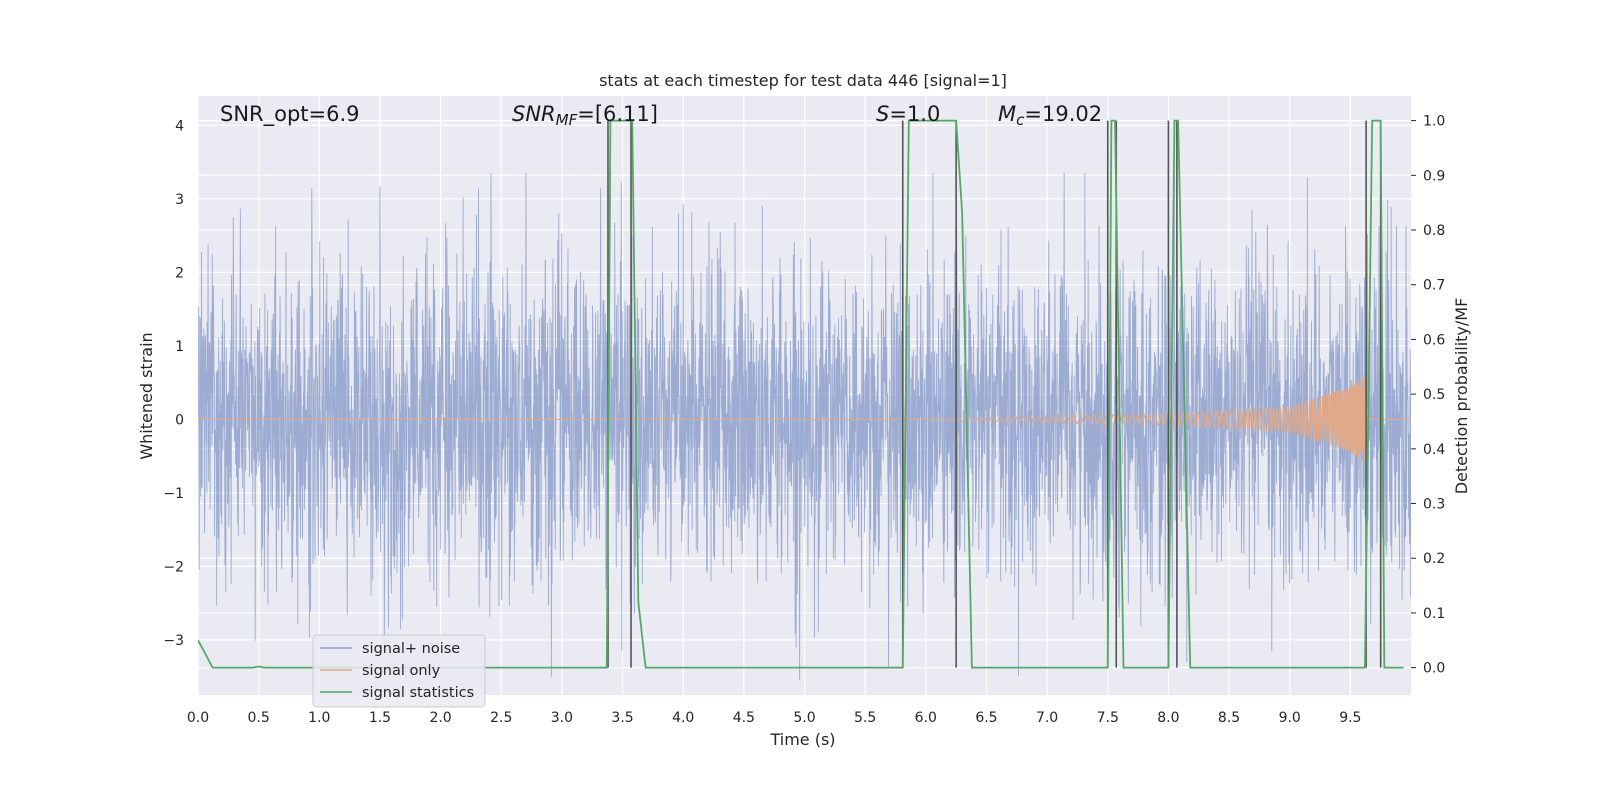 Image resolution: width=1600 pixels, height=800 pixels. Describe the element at coordinates (1434, 450) in the screenshot. I see `y-right-tick-label: 0.4` at that location.